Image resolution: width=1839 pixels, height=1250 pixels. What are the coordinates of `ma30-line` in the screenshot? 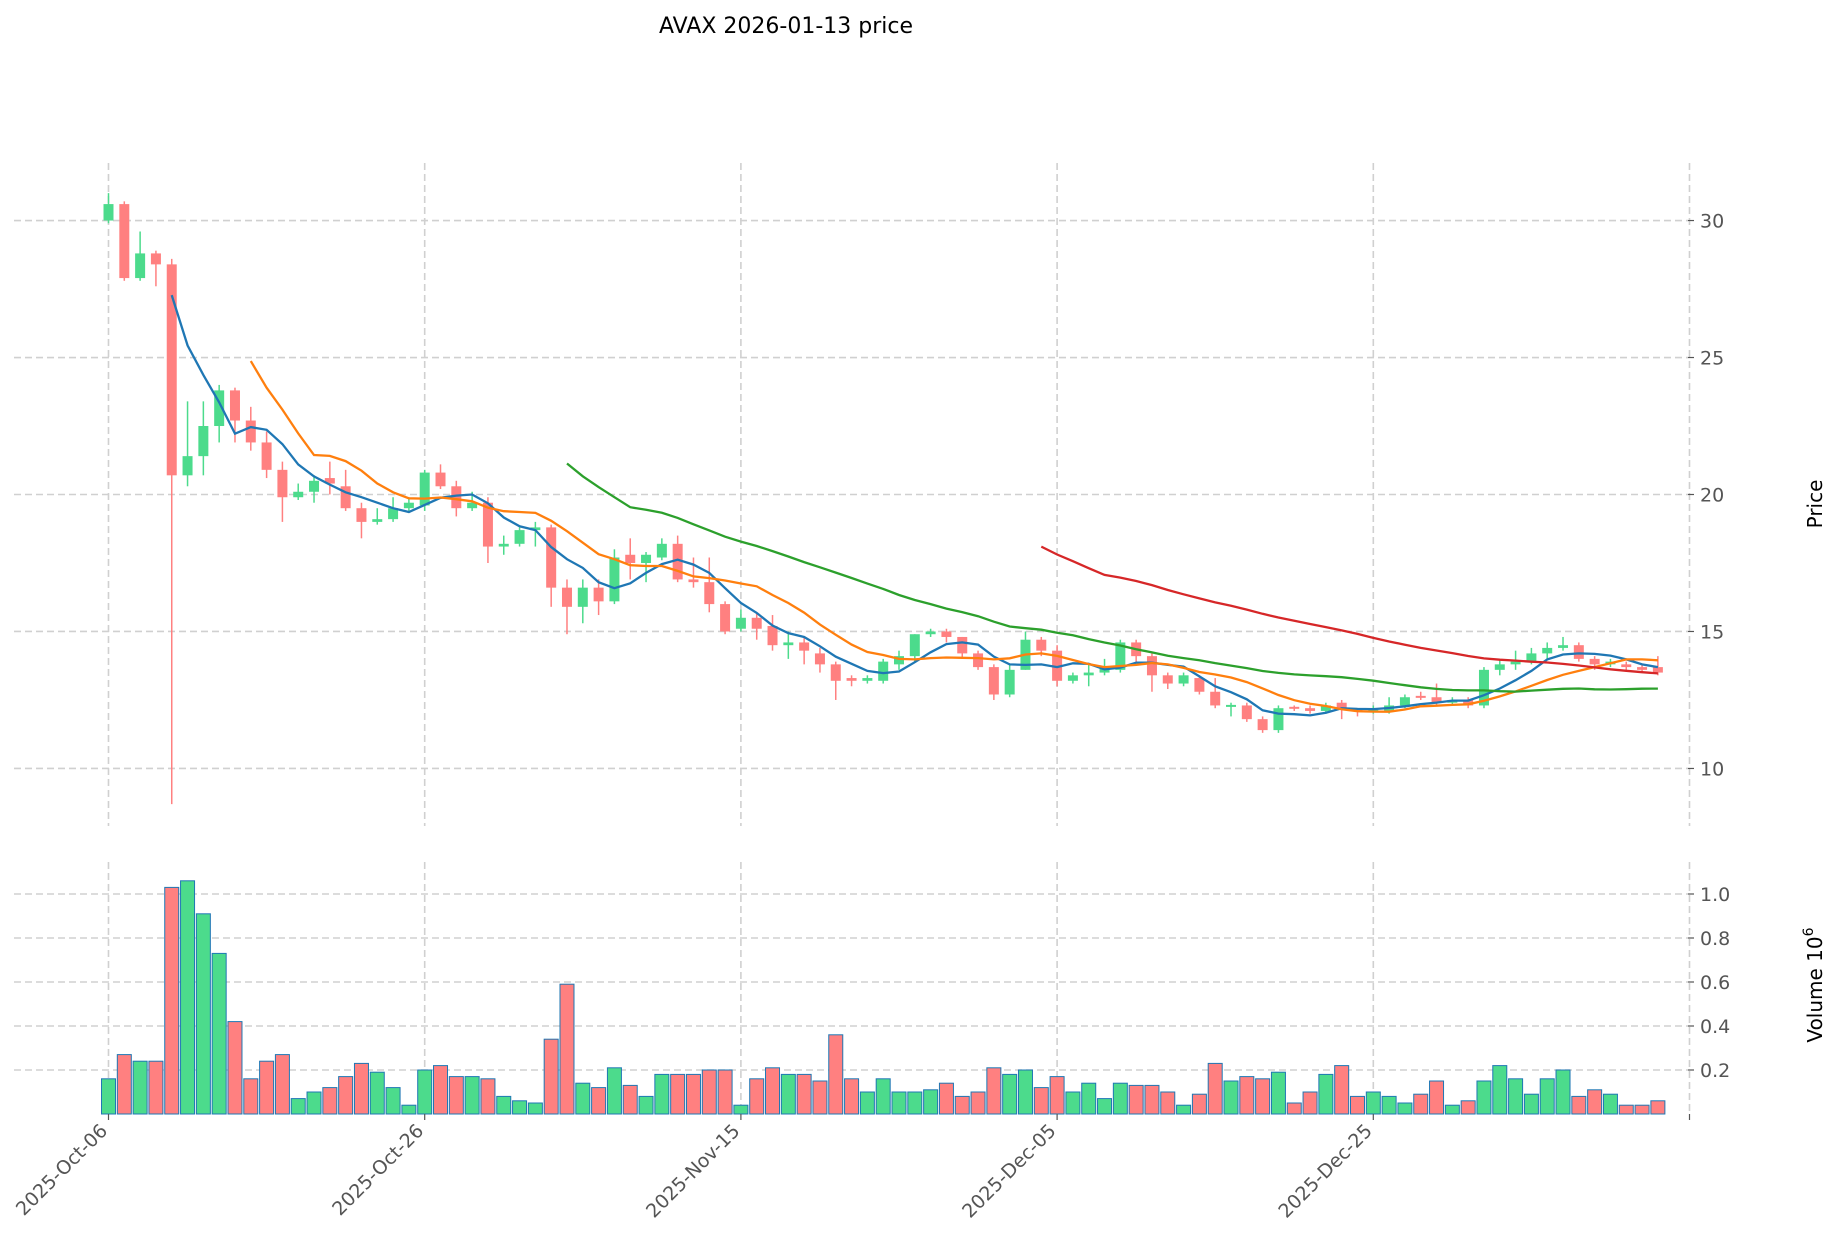 It's located at (1112, 577).